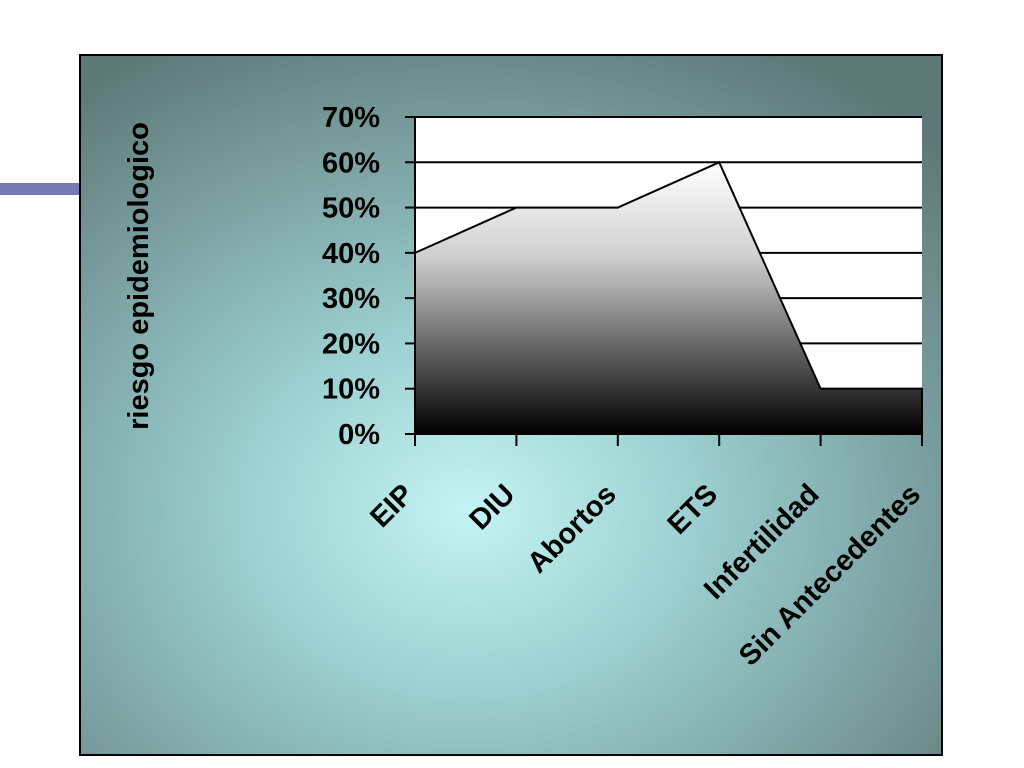 The width and height of the screenshot is (1024, 768). What do you see at coordinates (40, 189) in the screenshot?
I see `decor-bar` at bounding box center [40, 189].